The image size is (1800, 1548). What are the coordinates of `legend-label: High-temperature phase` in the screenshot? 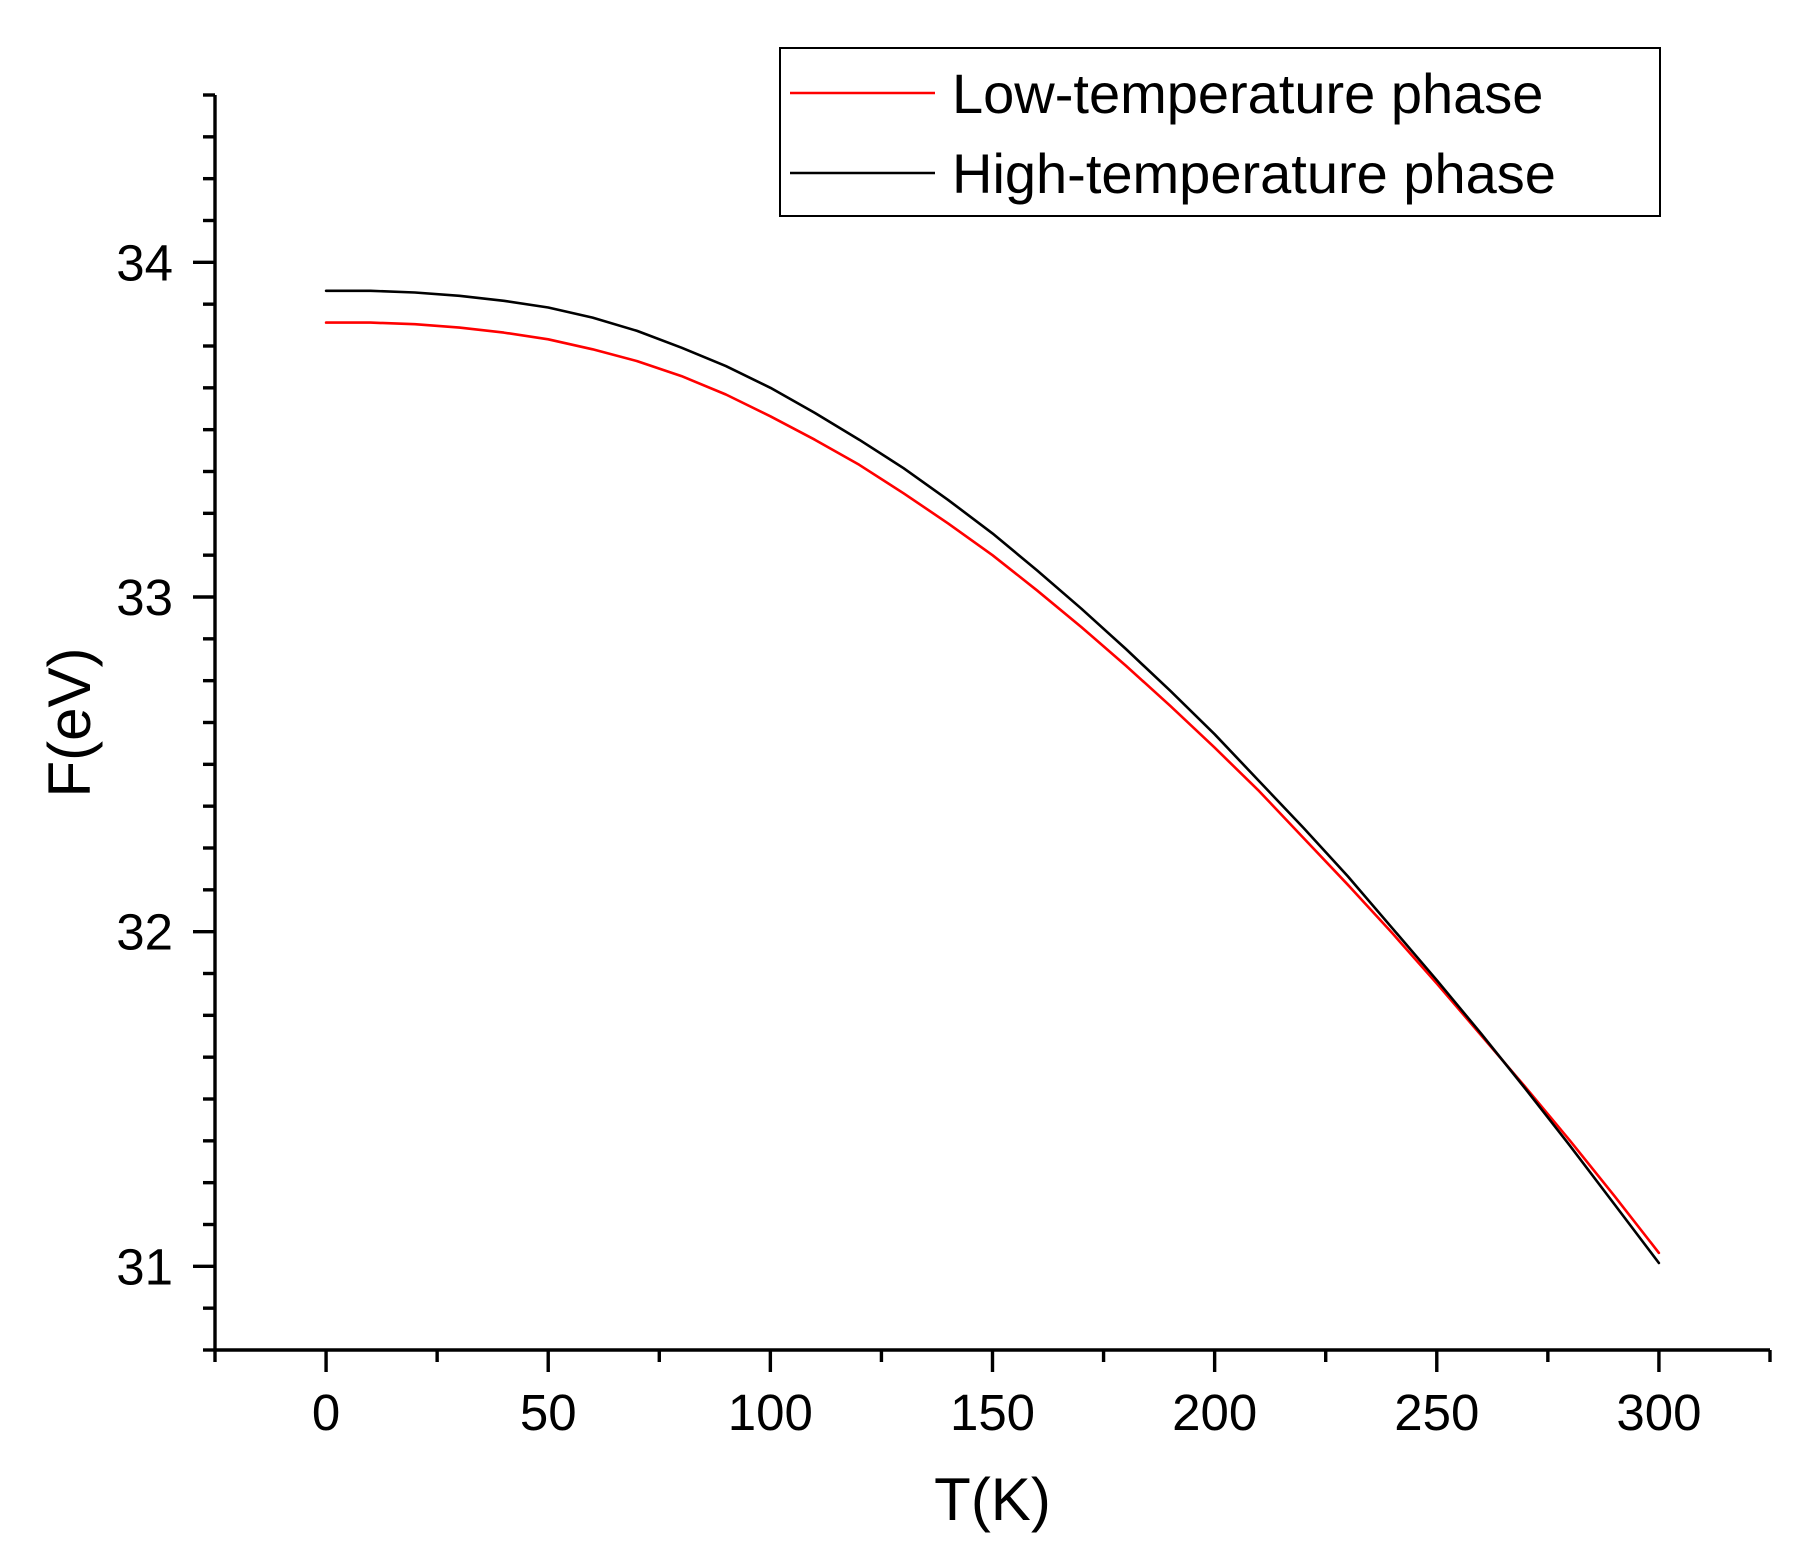 It's located at (1254, 173).